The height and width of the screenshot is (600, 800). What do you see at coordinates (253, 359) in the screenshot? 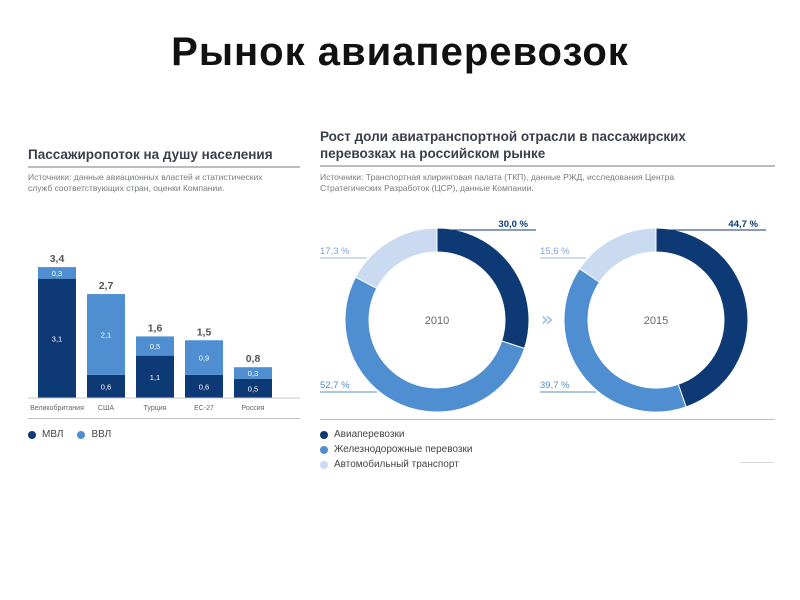
I see `bar-total-label: 0,8` at bounding box center [253, 359].